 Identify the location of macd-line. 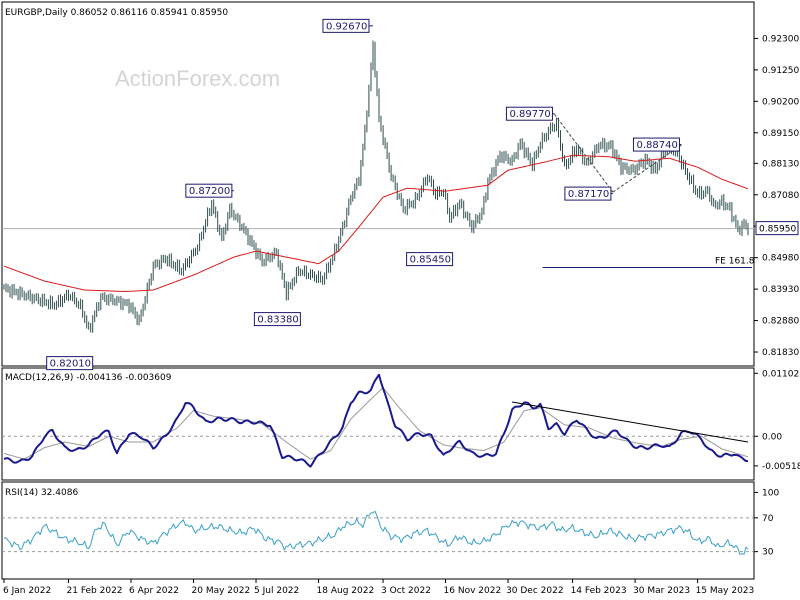
(376, 420).